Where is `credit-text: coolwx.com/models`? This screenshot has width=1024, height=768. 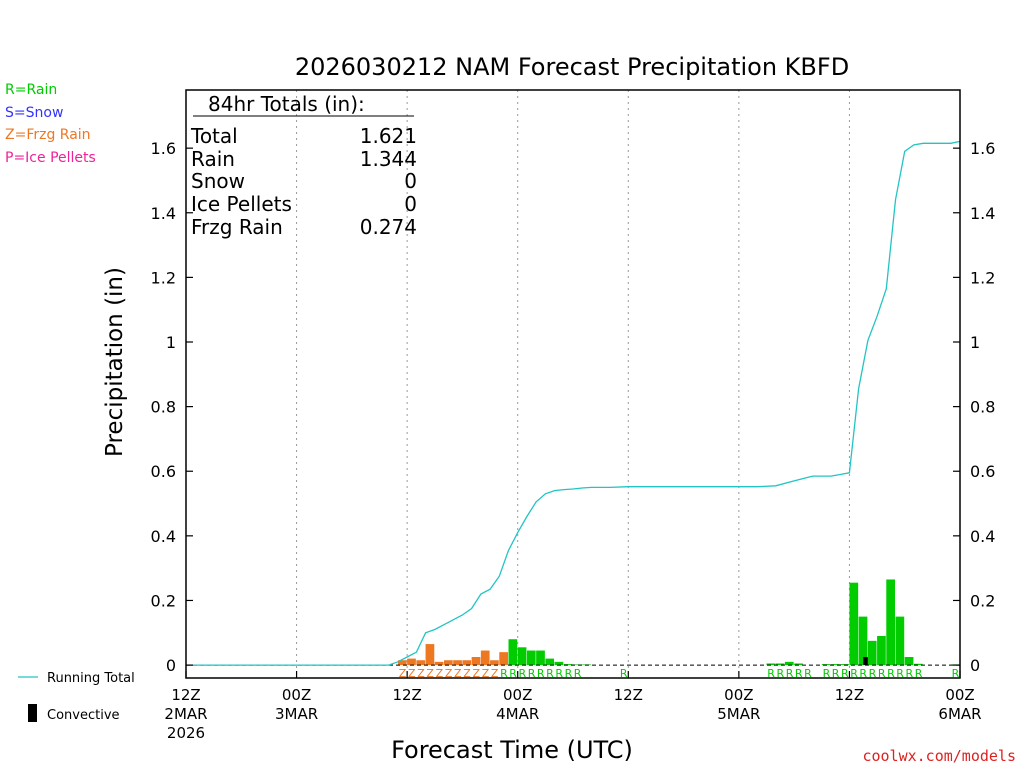
credit-text: coolwx.com/models is located at coordinates (939, 756).